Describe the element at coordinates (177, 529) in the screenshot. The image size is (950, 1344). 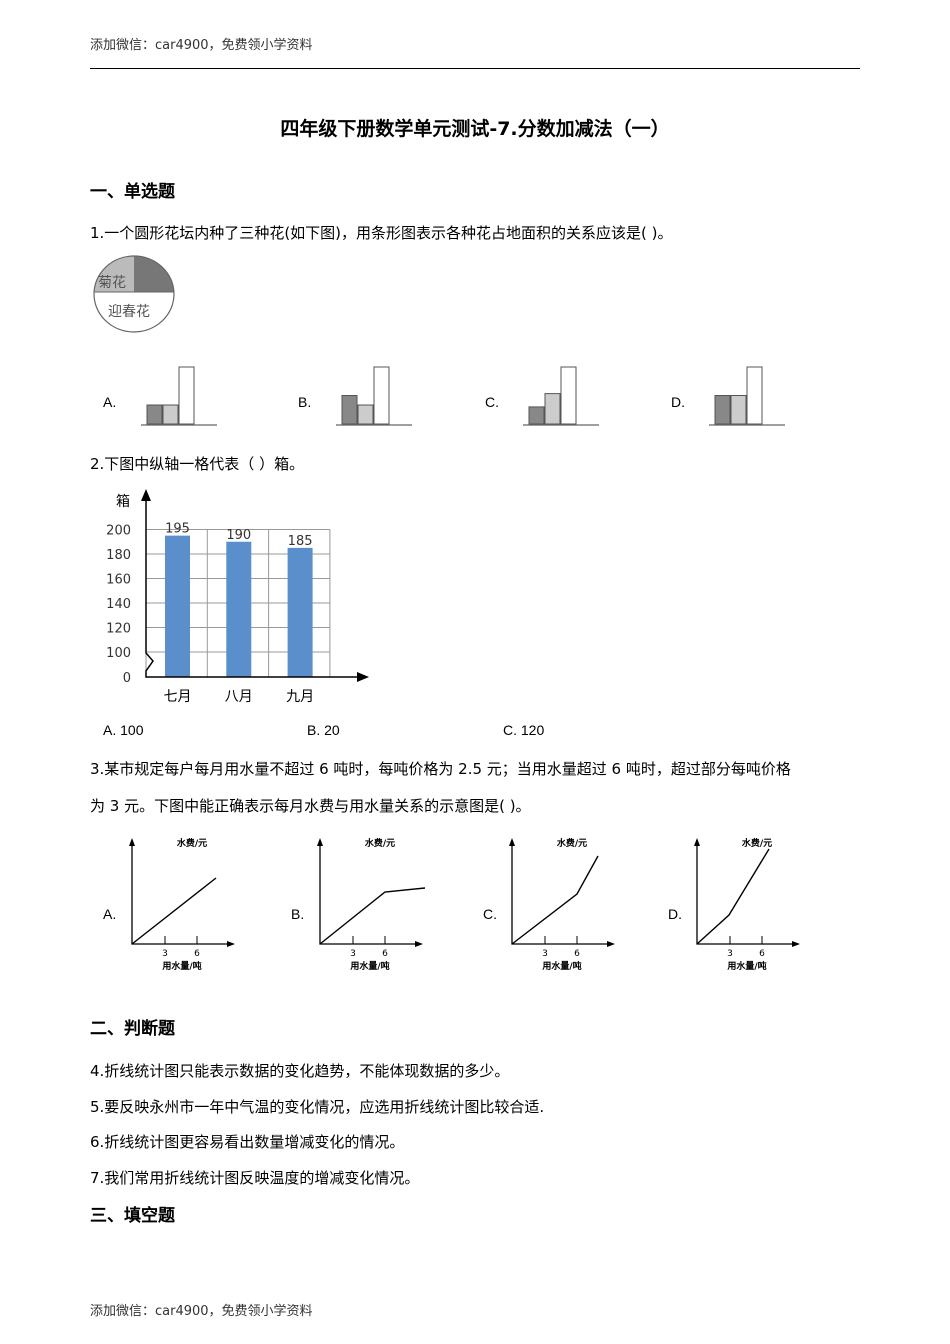
I see `data-label: 195` at that location.